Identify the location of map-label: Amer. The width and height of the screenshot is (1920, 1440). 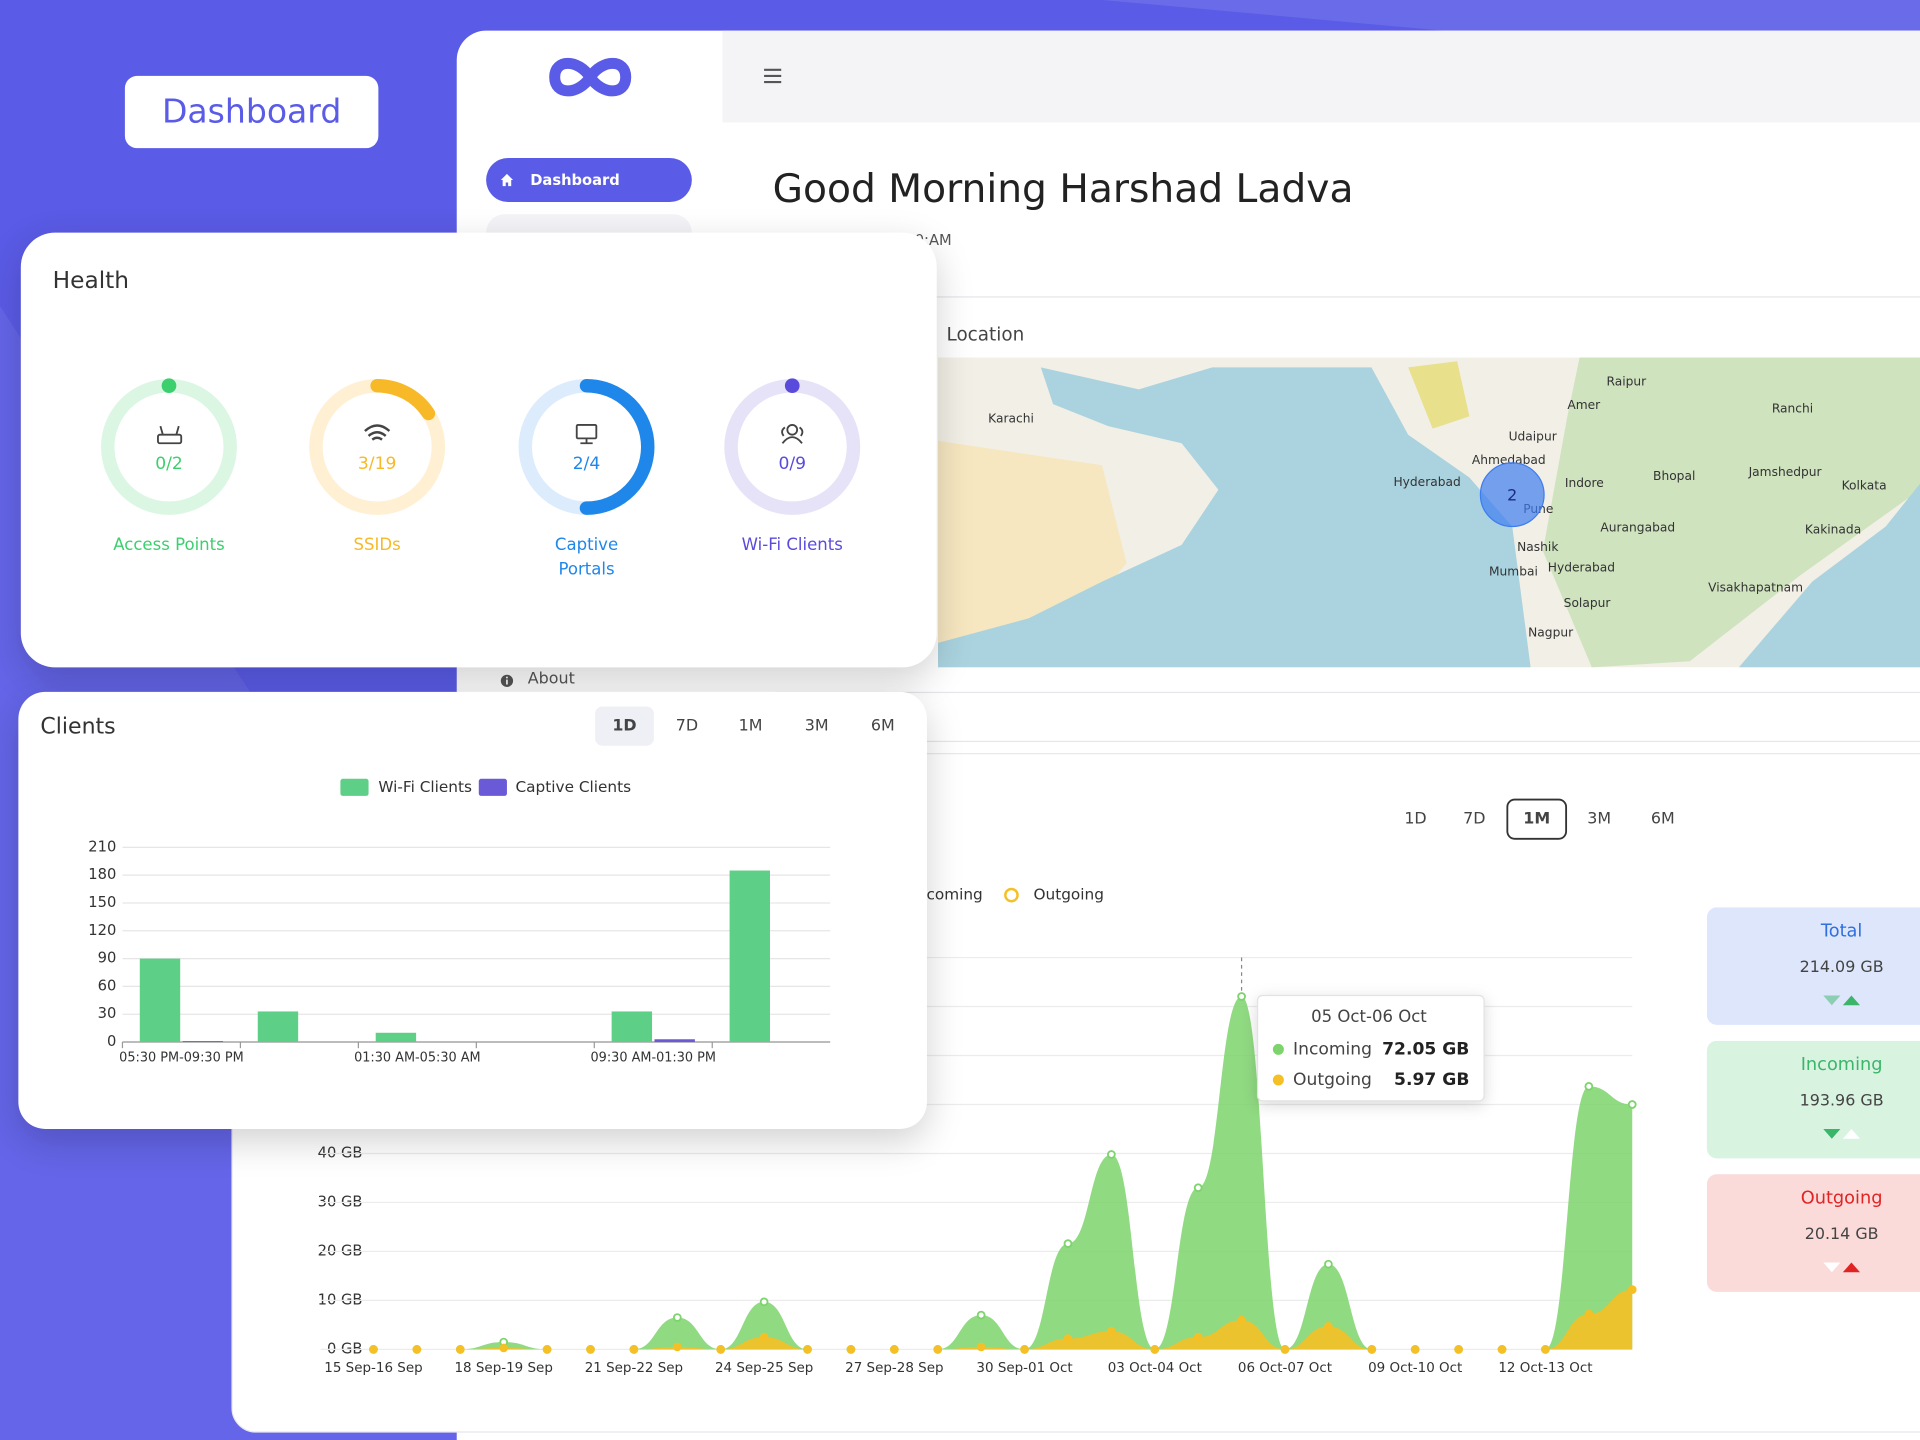
(1584, 405).